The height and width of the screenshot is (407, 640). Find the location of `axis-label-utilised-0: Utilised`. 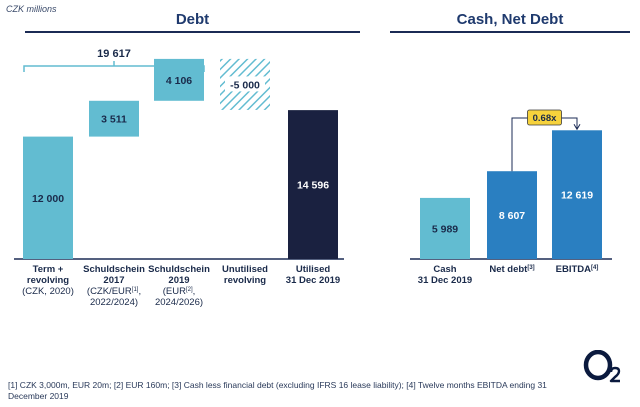

axis-label-utilised-0: Utilised is located at coordinates (313, 269).